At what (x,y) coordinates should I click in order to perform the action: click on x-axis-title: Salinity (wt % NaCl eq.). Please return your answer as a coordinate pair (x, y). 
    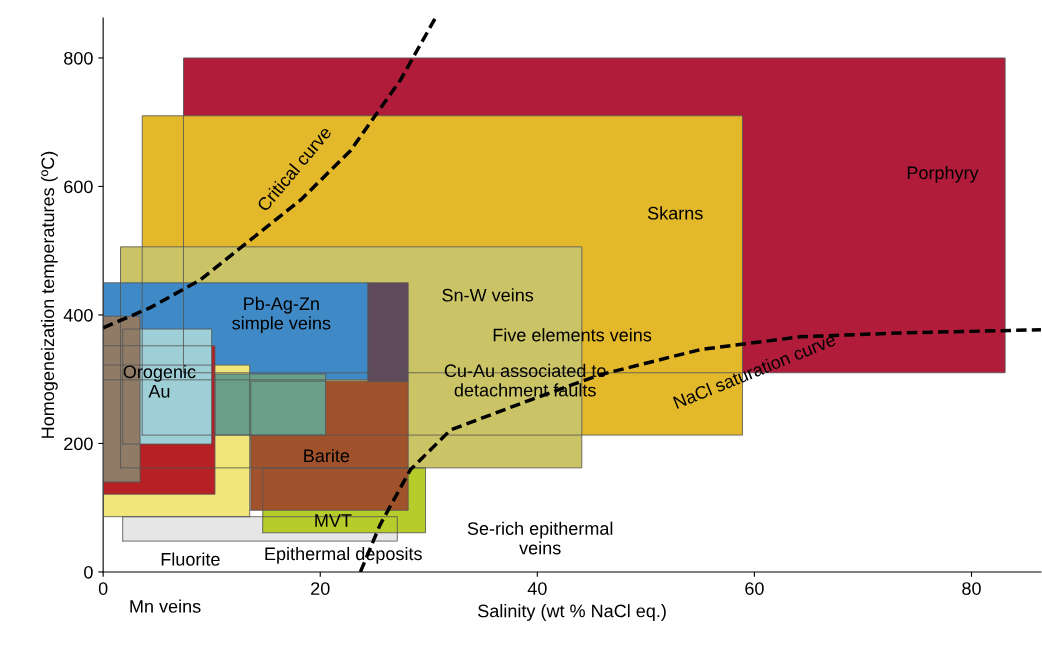
    Looking at the image, I should click on (572, 612).